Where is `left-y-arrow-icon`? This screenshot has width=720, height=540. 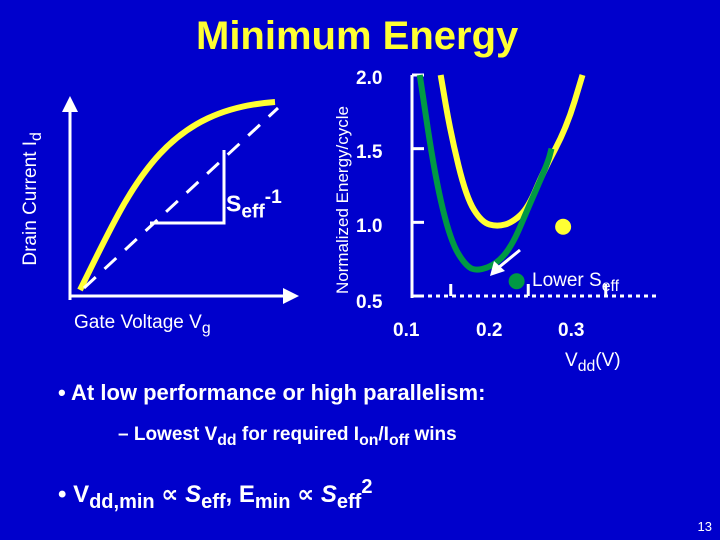 left-y-arrow-icon is located at coordinates (70, 104).